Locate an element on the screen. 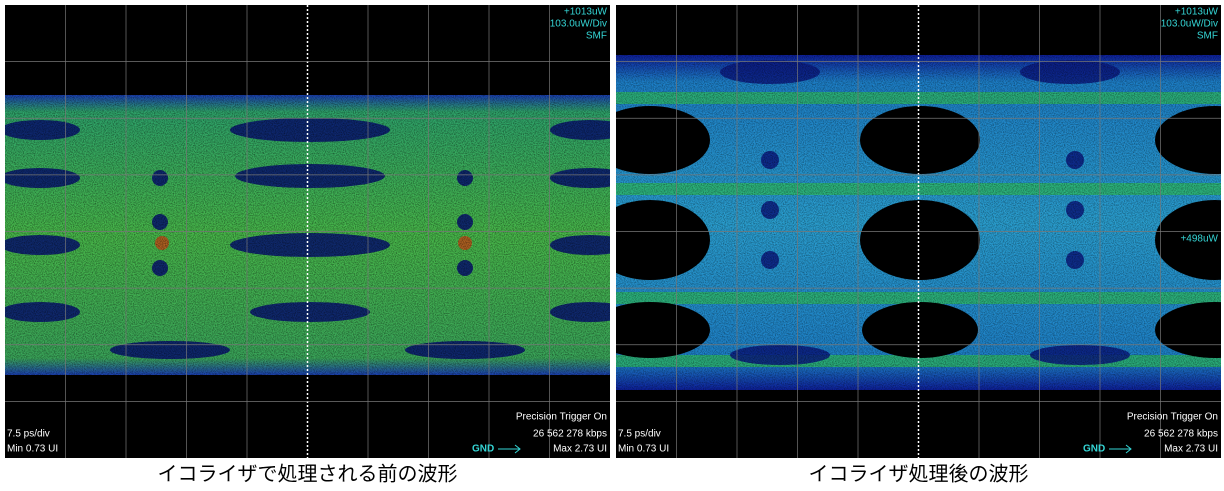  caption: イコライザ処理後の波形 is located at coordinates (919, 474).